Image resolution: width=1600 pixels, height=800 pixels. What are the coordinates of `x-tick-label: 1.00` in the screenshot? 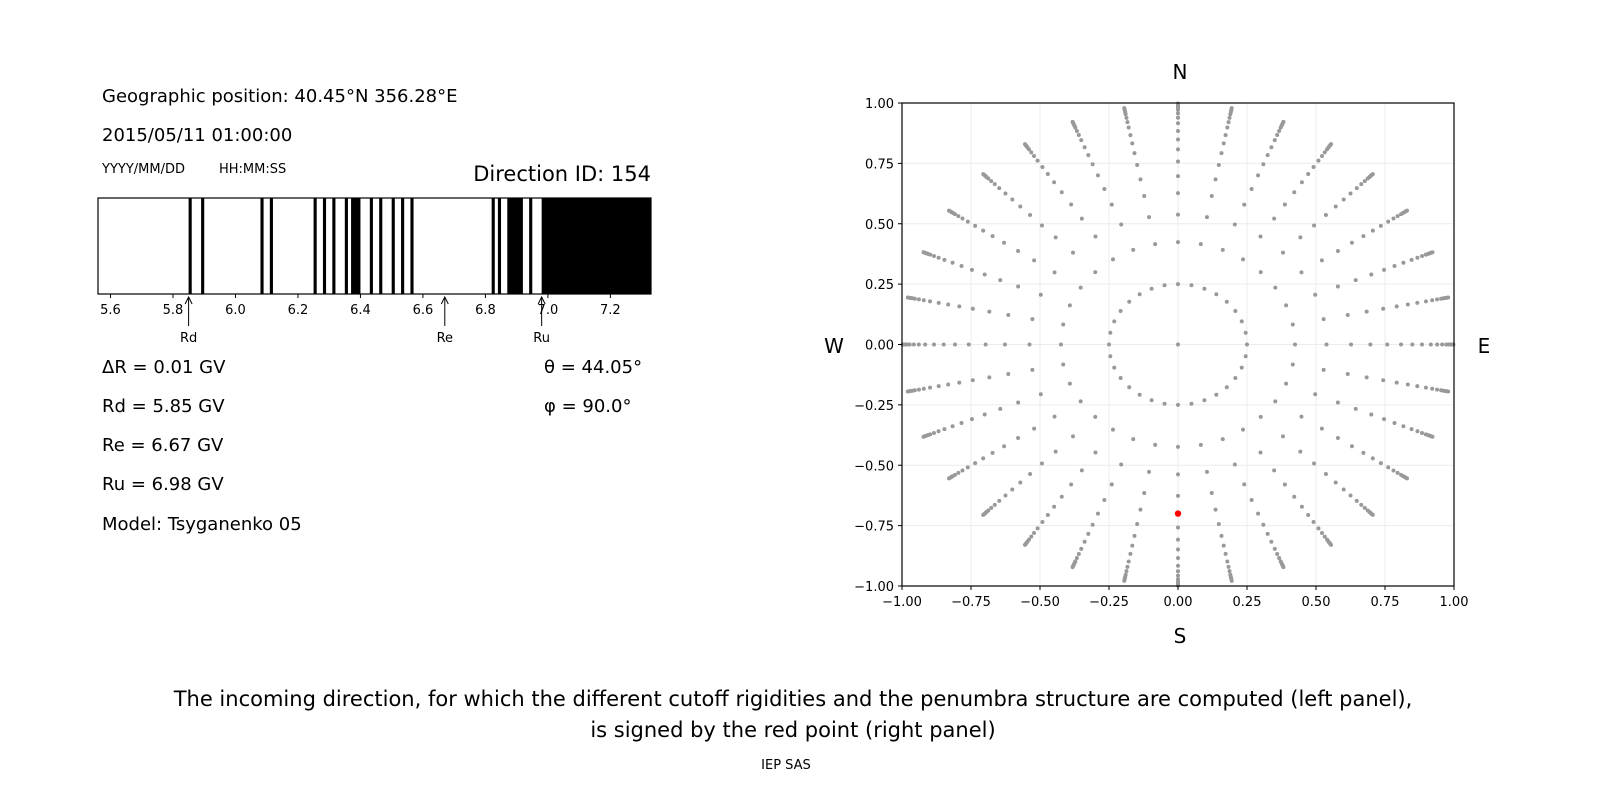 It's located at (1454, 602).